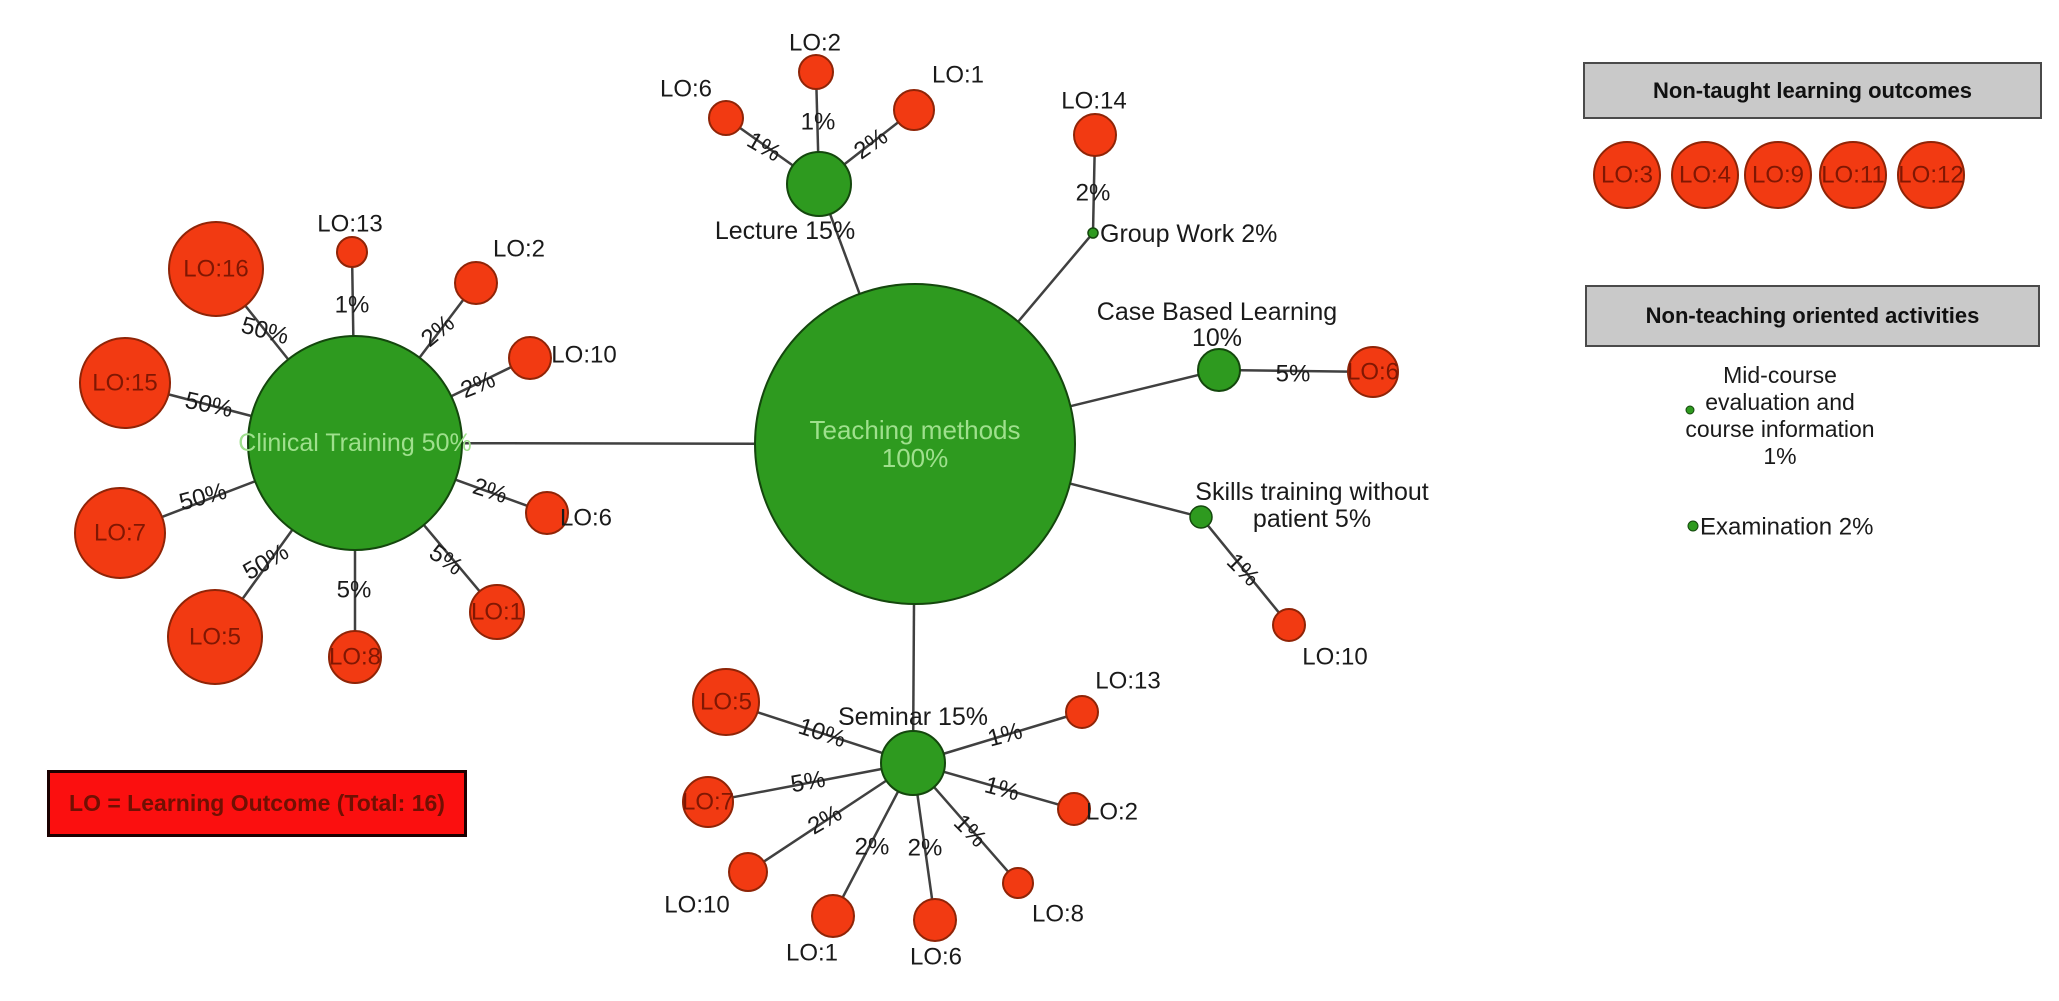 This screenshot has height=1001, width=2059. I want to click on node-l-lo2, so click(816, 72).